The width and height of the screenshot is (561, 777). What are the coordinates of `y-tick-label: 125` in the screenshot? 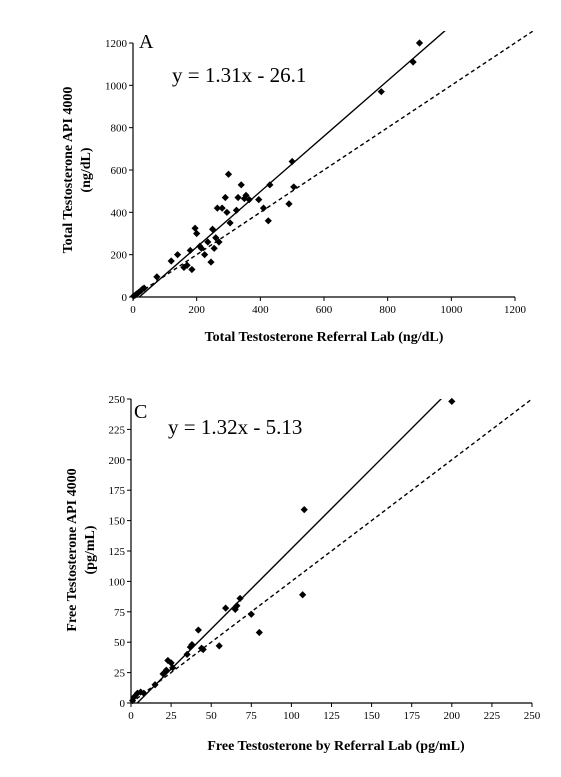 It's located at (117, 552).